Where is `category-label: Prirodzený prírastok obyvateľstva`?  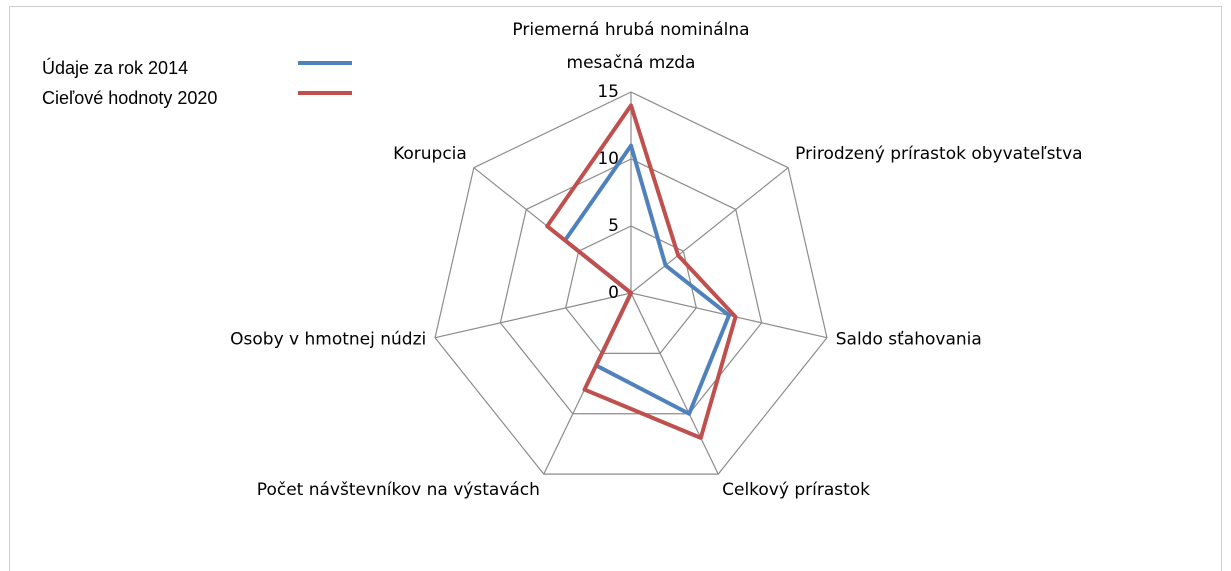
category-label: Prirodzený prírastok obyvateľstva is located at coordinates (938, 154).